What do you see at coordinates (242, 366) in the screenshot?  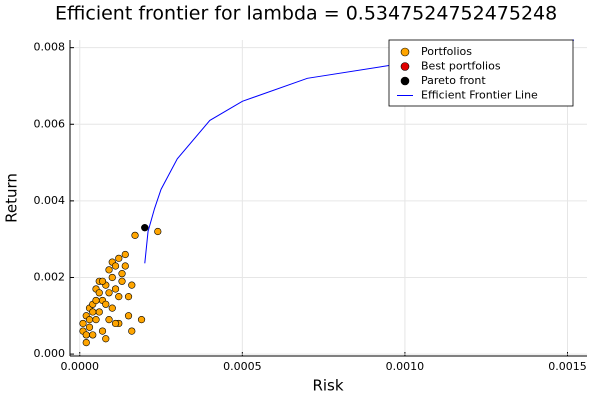 I see `x-tick-label: 0.0005` at bounding box center [242, 366].